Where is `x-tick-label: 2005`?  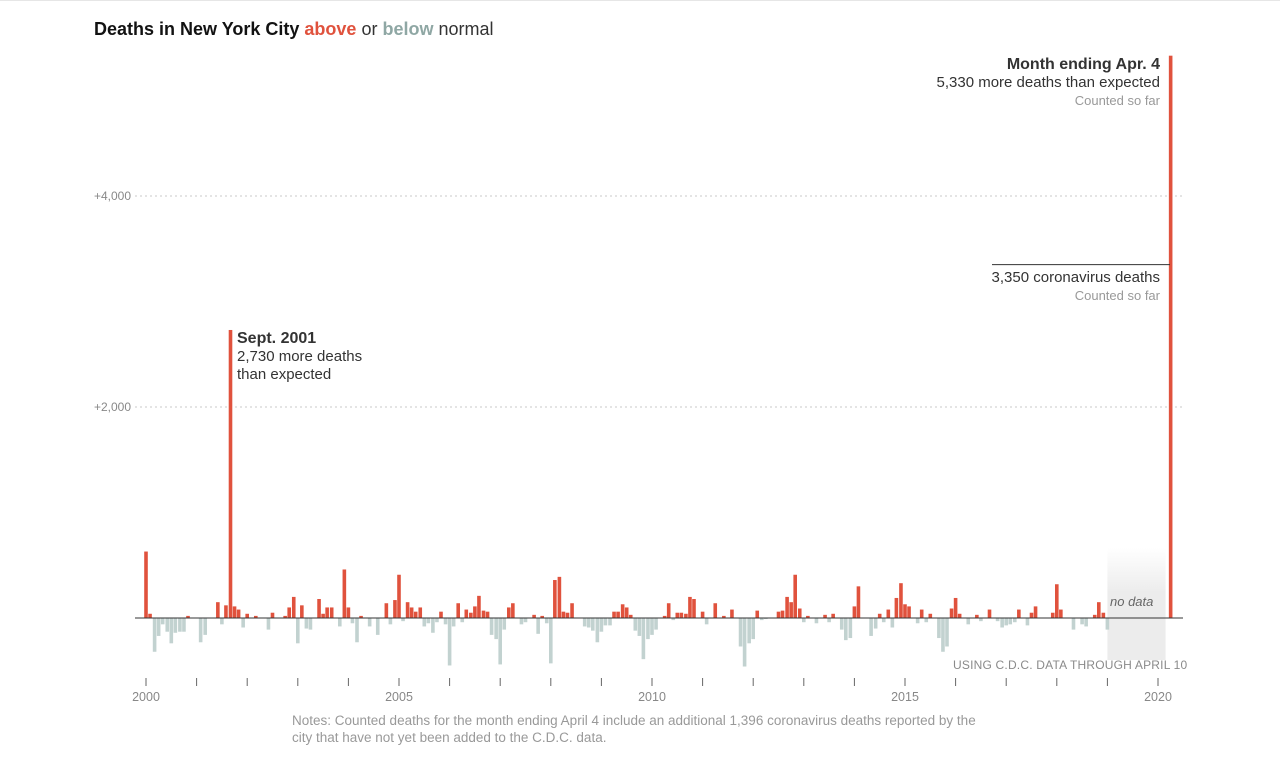 x-tick-label: 2005 is located at coordinates (399, 697).